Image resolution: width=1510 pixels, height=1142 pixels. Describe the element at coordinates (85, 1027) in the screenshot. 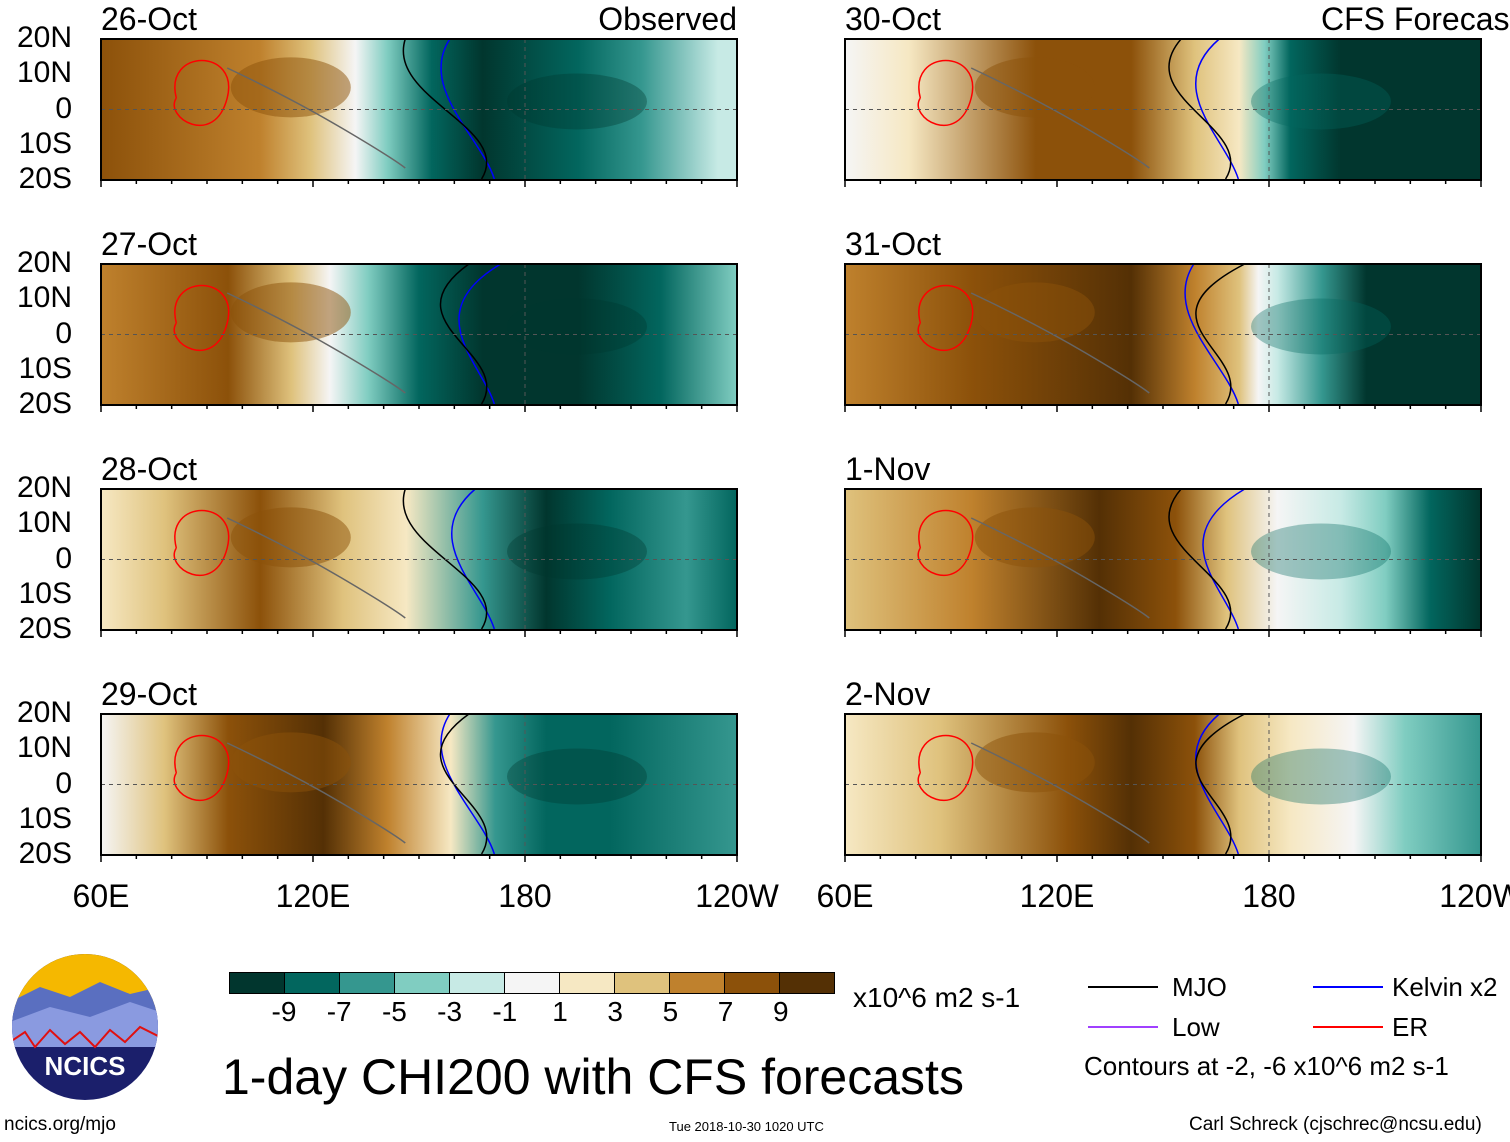

I see `ncics-logo: NCICS` at that location.